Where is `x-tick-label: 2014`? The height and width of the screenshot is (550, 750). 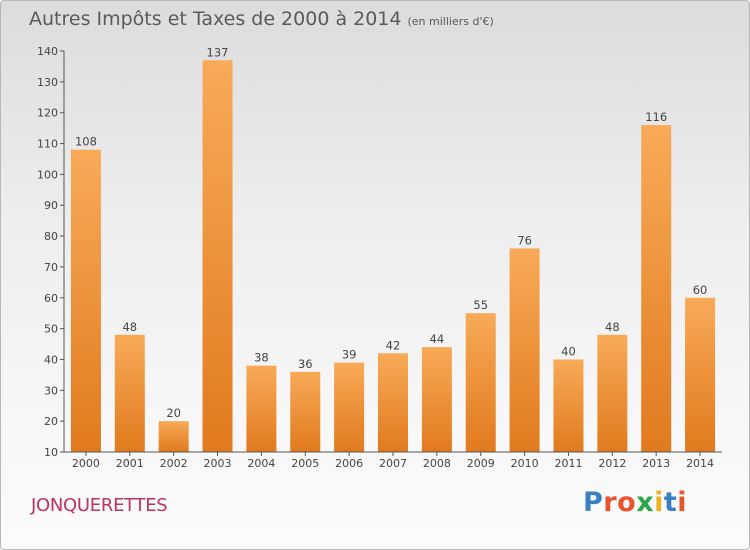
x-tick-label: 2014 is located at coordinates (700, 463).